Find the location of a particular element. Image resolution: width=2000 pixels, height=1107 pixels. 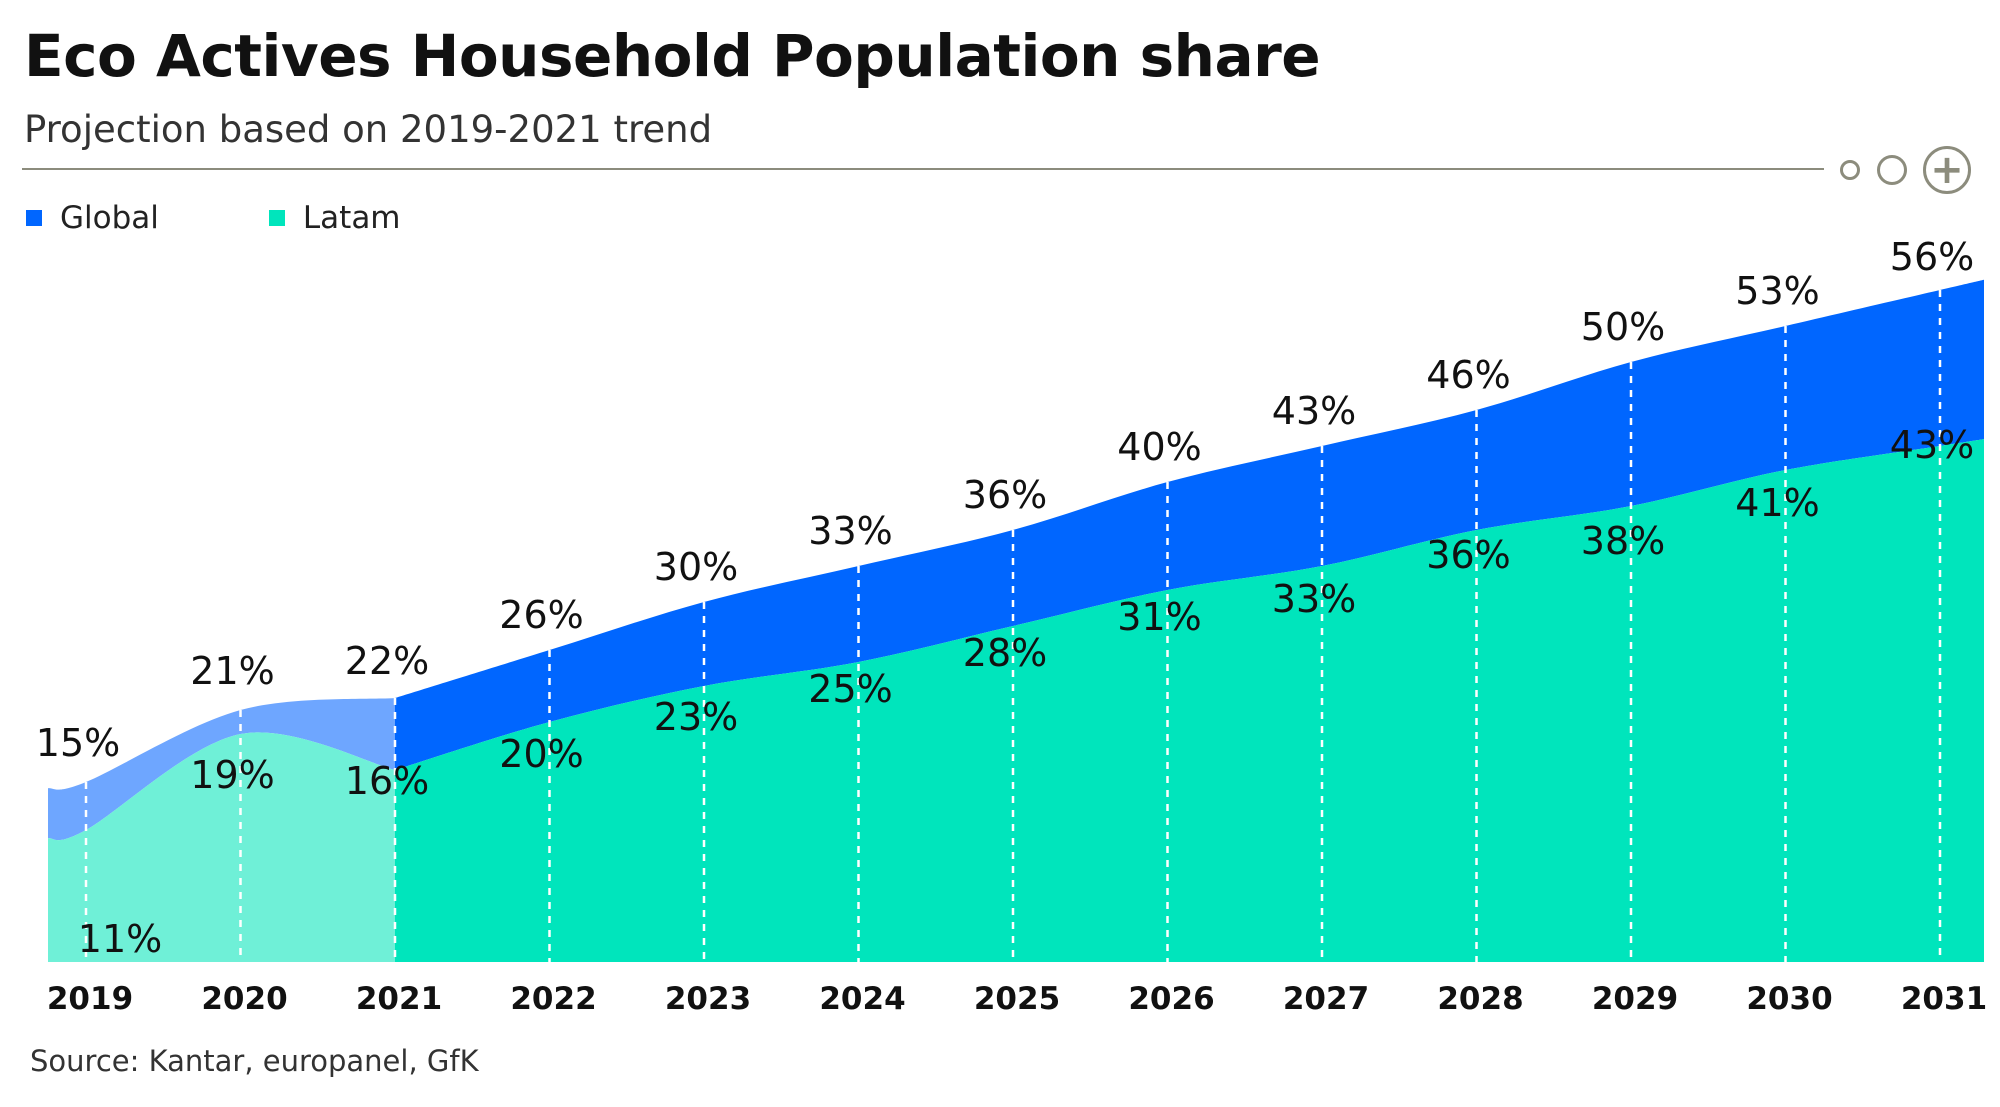

latam-value-label: 16% is located at coordinates (387, 781).